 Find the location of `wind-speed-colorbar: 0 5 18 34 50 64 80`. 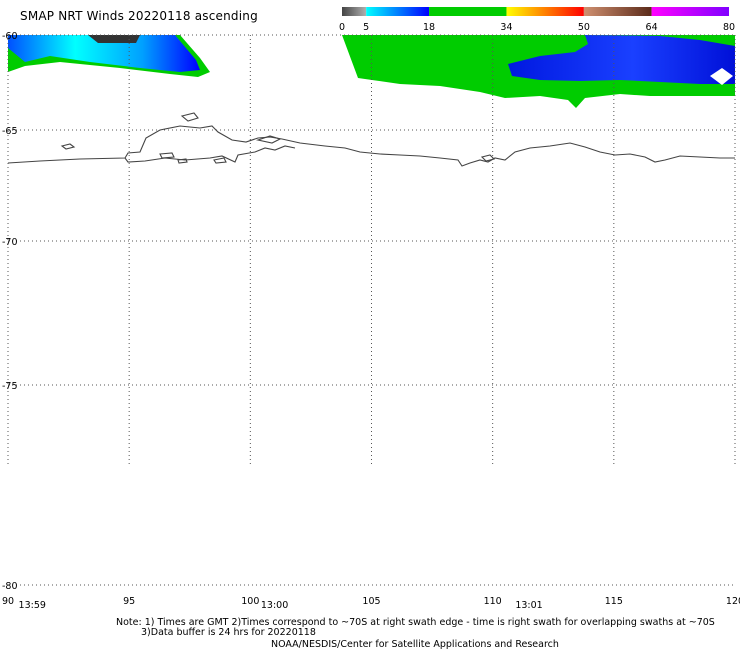

wind-speed-colorbar: 0 5 18 34 50 64 80 is located at coordinates (537, 20).